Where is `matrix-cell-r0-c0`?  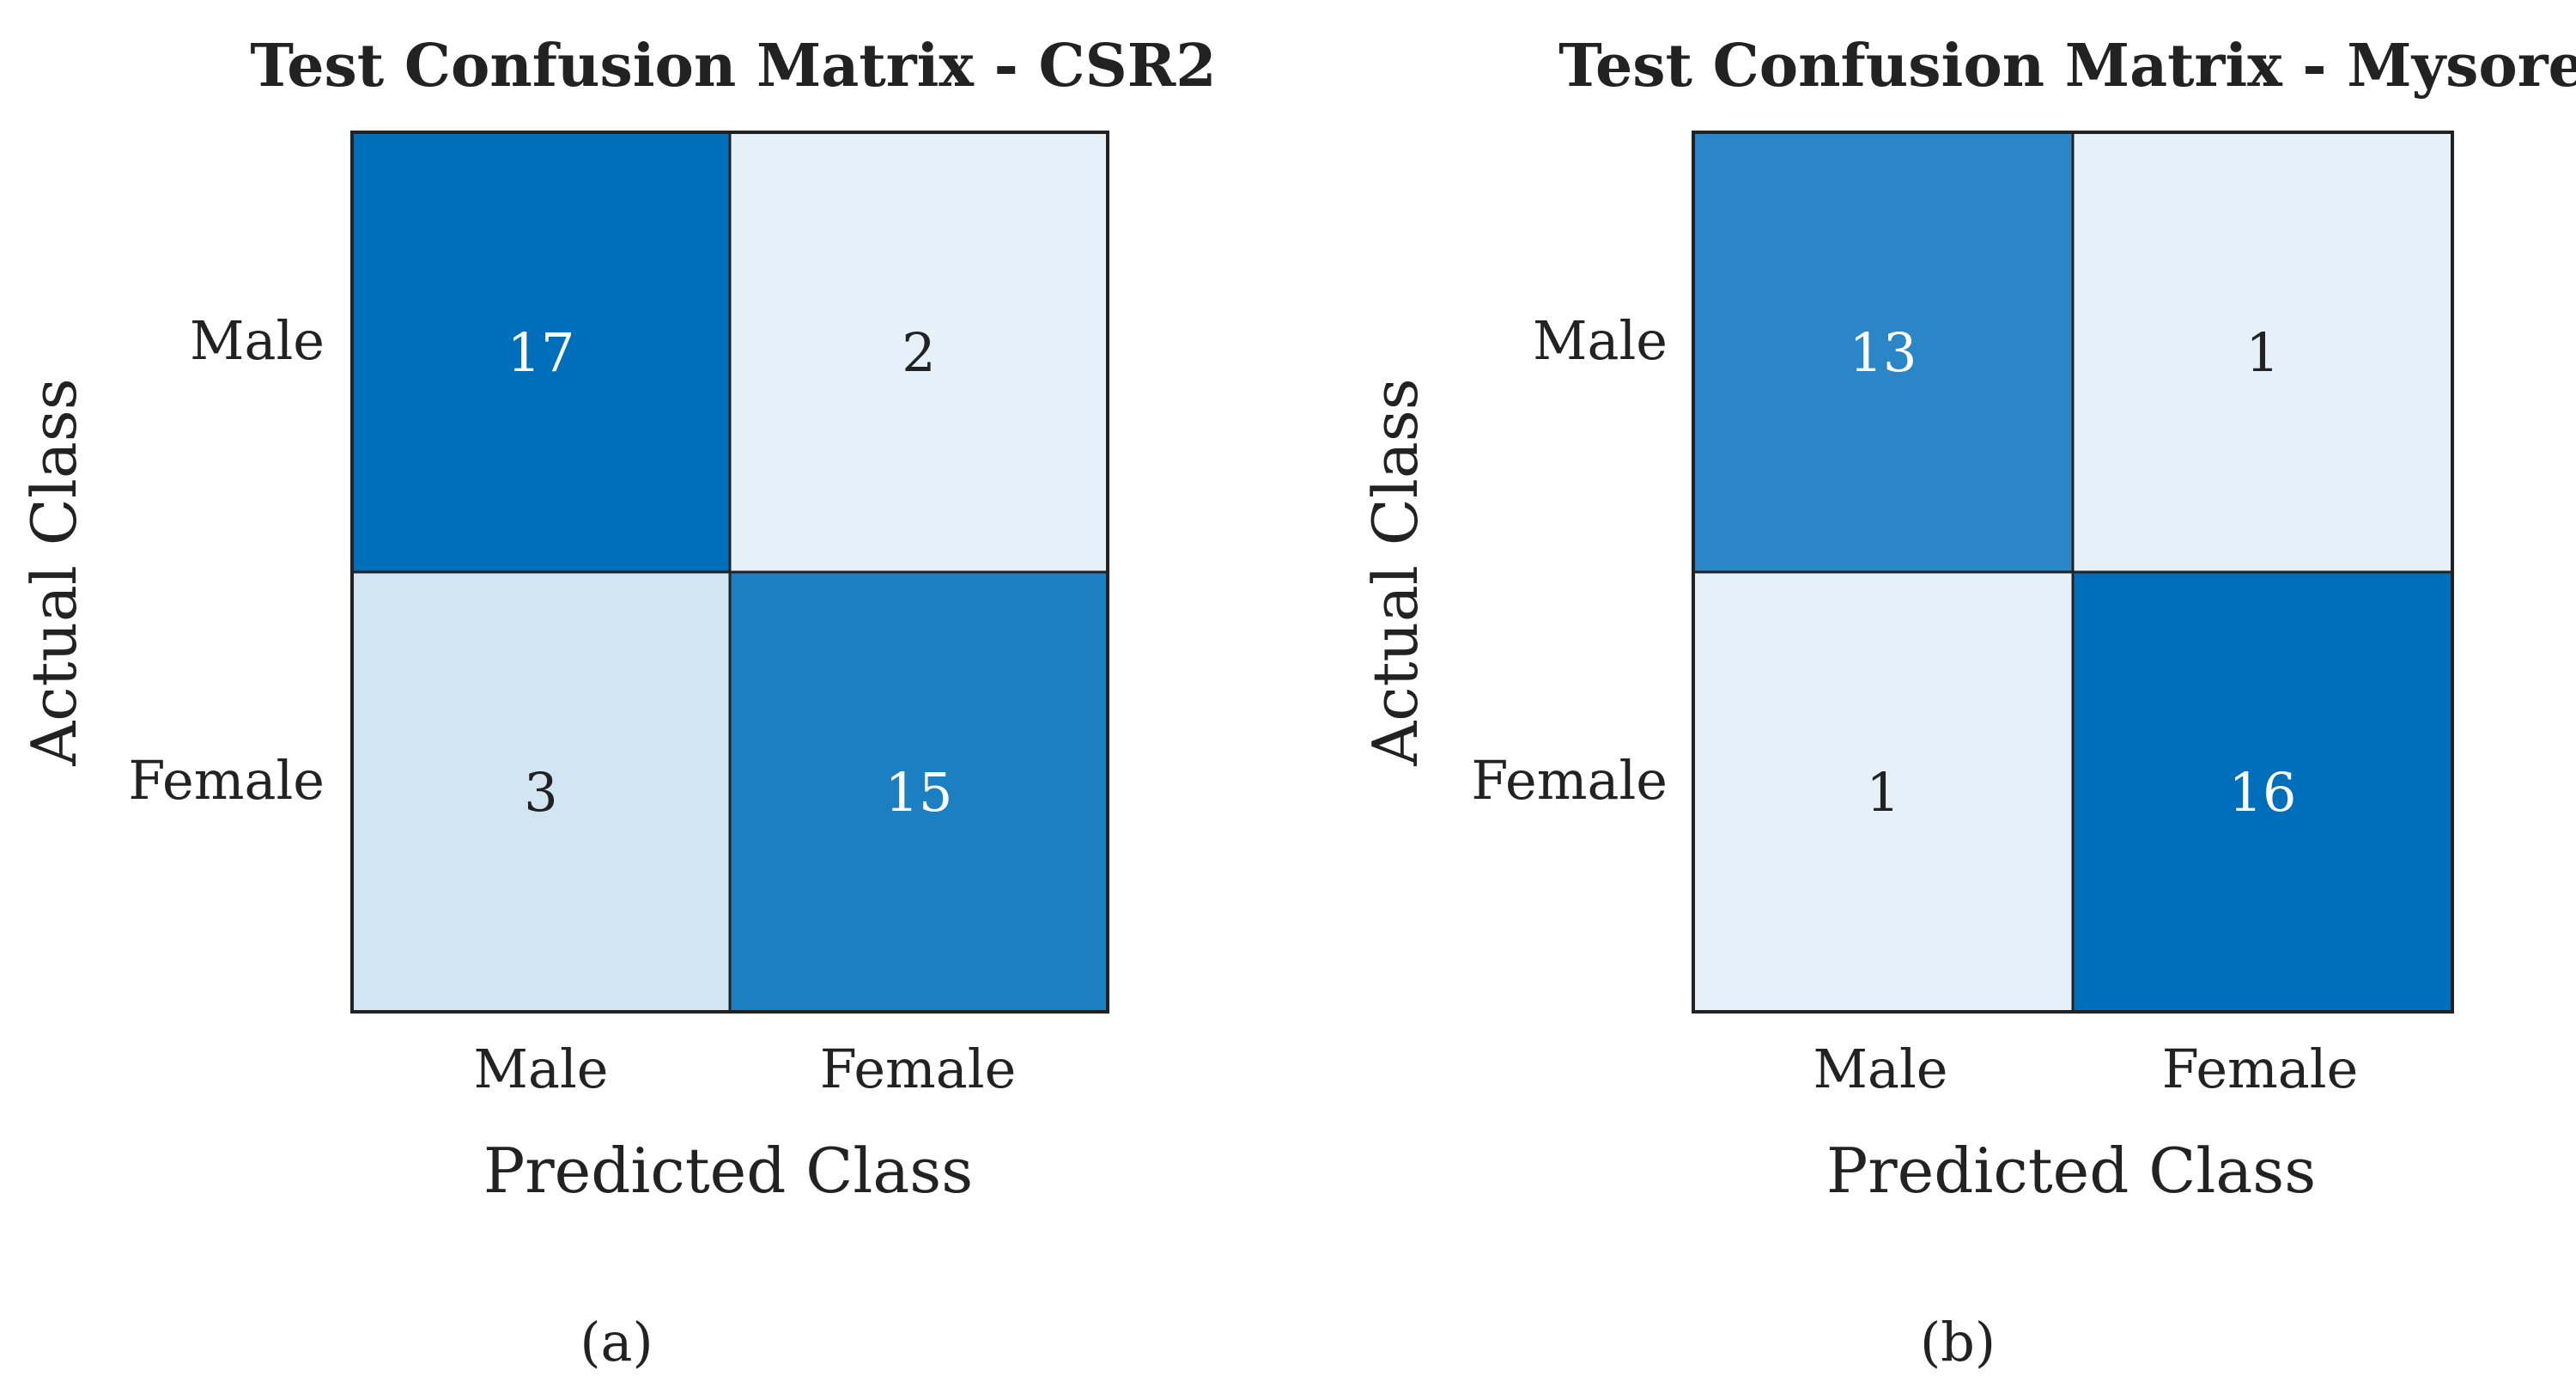 matrix-cell-r0-c0 is located at coordinates (541, 352).